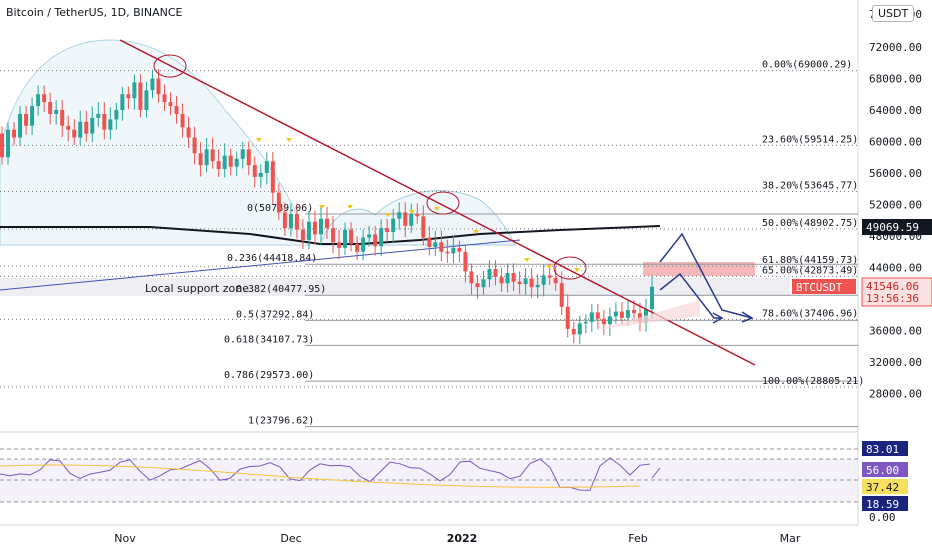 The width and height of the screenshot is (932, 550). I want to click on symbol-badge, so click(824, 286).